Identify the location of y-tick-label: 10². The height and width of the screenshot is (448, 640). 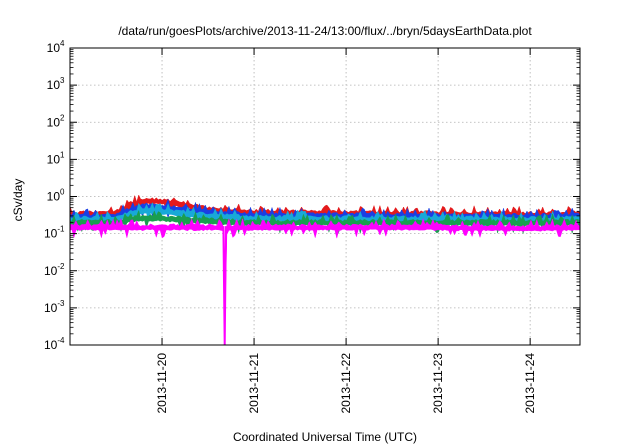
(56, 121).